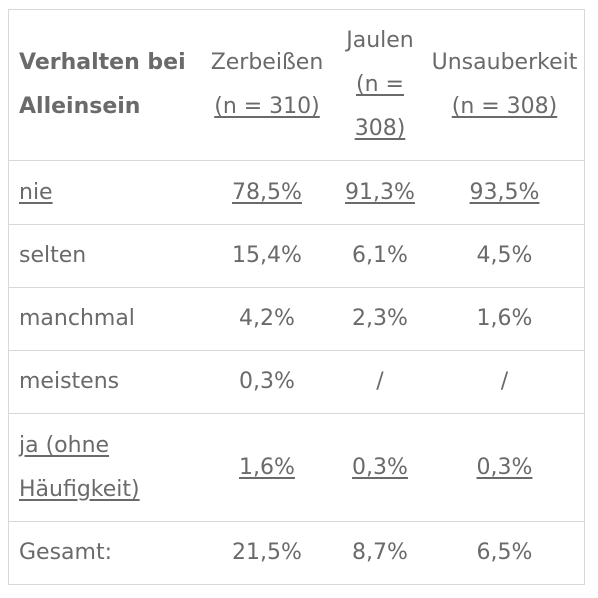  I want to click on table-row: meistens 0,3% / /, so click(296, 382).